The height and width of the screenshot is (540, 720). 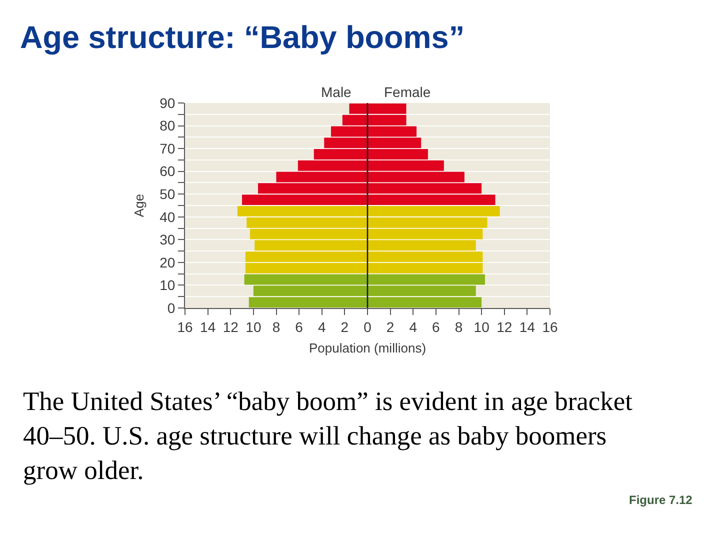 What do you see at coordinates (242, 37) in the screenshot?
I see `chart-title: Age structure: “Baby booms”` at bounding box center [242, 37].